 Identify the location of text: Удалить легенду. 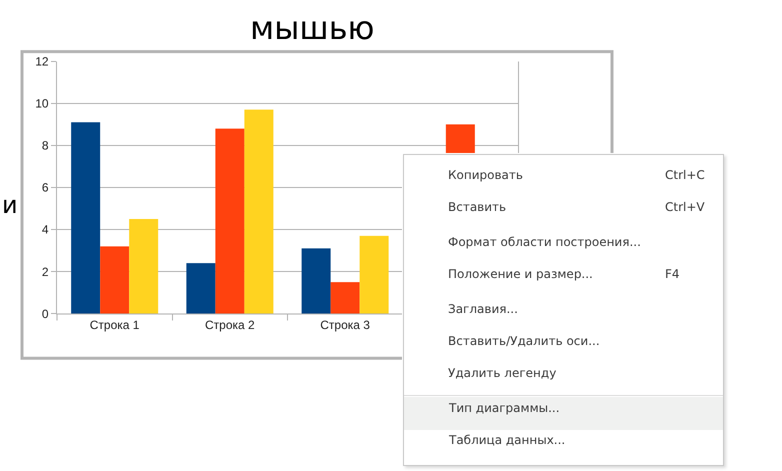
(502, 373).